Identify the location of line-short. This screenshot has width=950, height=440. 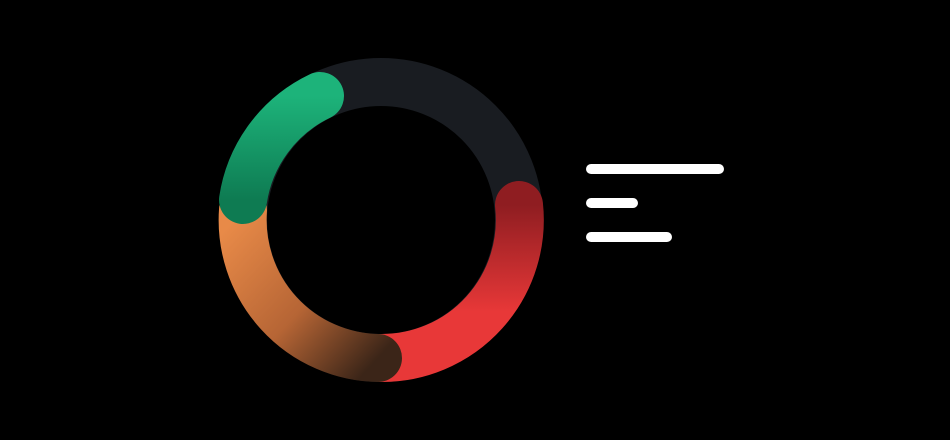
(612, 203).